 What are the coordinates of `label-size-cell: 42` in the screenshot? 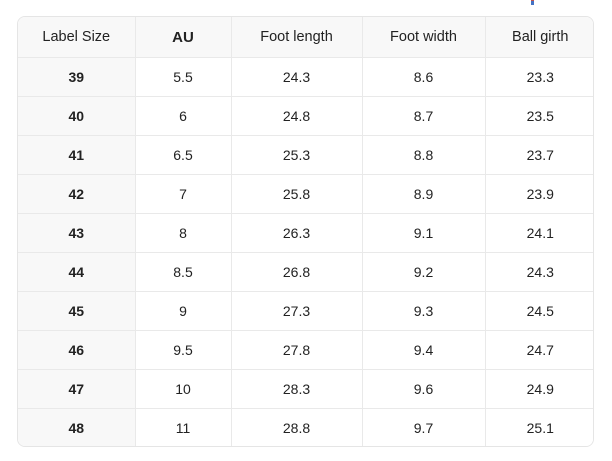 It's located at (76, 194).